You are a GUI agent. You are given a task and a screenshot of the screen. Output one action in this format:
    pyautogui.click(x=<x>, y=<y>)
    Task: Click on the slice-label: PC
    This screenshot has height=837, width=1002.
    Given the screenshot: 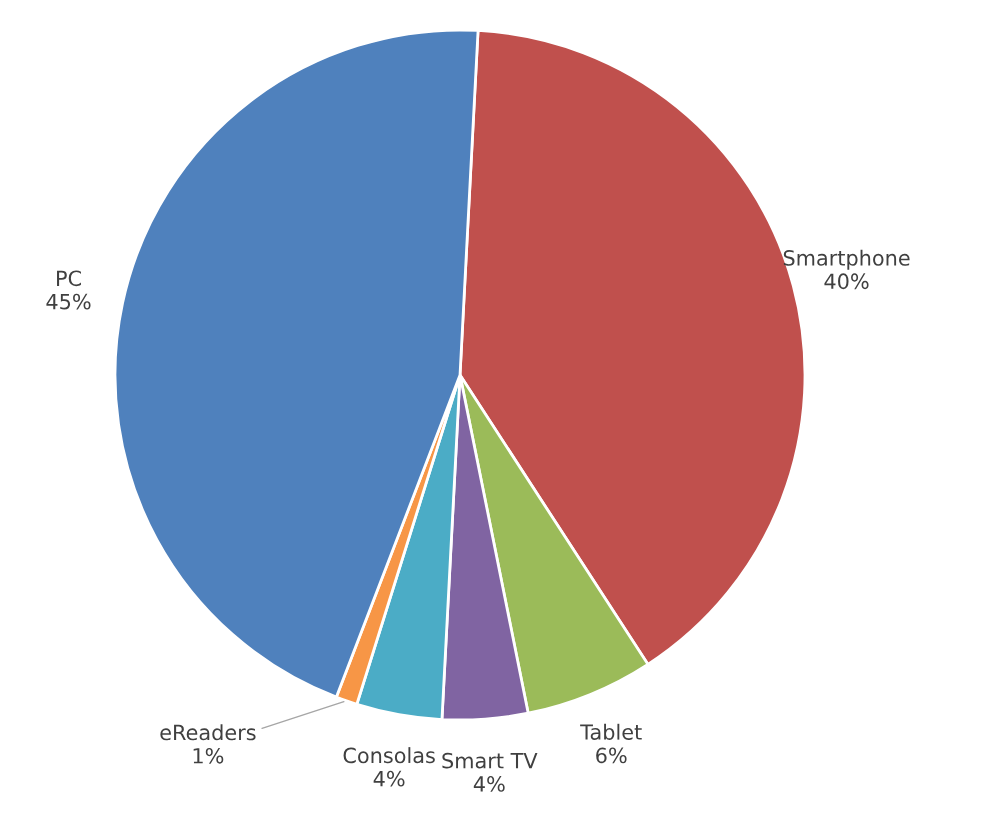 What is the action you would take?
    pyautogui.click(x=69, y=278)
    